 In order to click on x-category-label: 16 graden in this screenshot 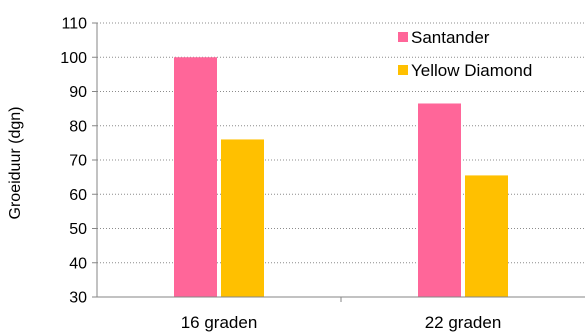, I will do `click(219, 322)`.